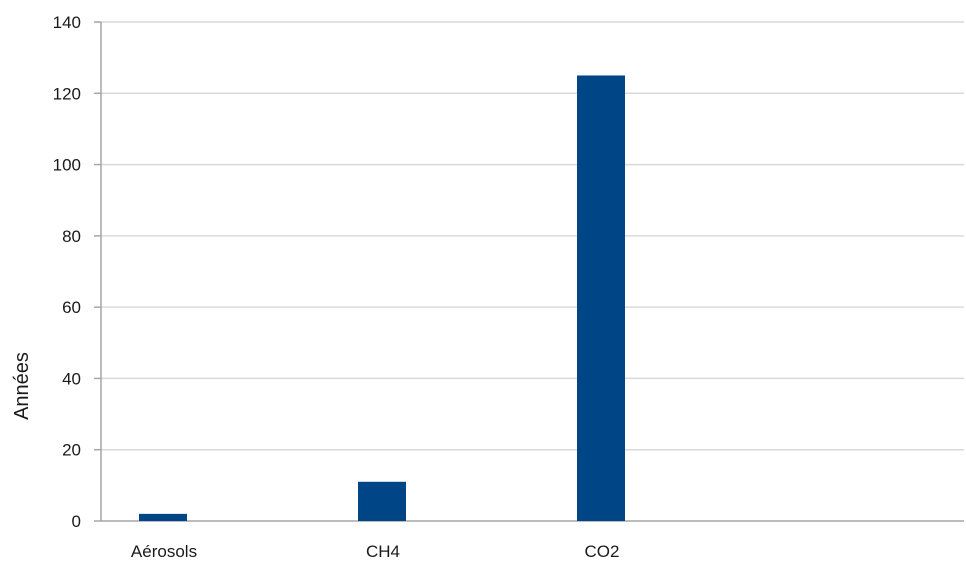  What do you see at coordinates (71, 307) in the screenshot?
I see `y-tick-label: 60` at bounding box center [71, 307].